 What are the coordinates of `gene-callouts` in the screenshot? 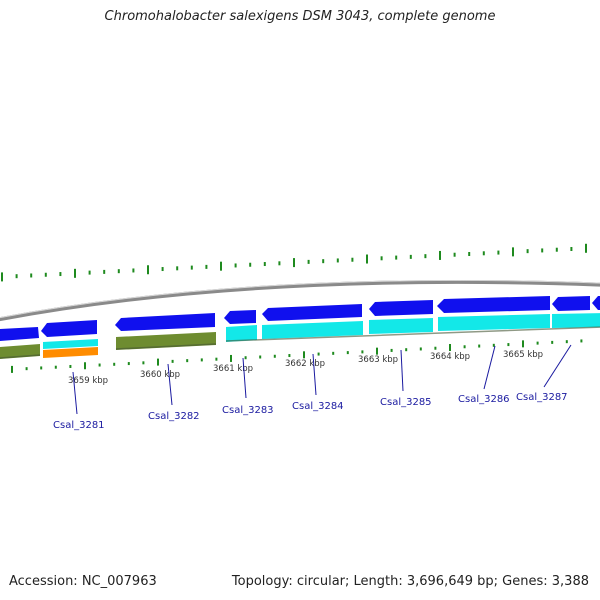 It's located at (322, 379).